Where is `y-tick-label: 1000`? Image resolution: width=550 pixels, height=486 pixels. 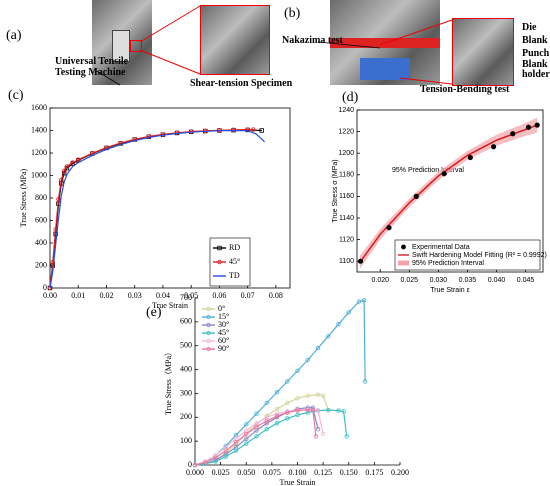 y-tick-label: 1000 is located at coordinates (39, 174).